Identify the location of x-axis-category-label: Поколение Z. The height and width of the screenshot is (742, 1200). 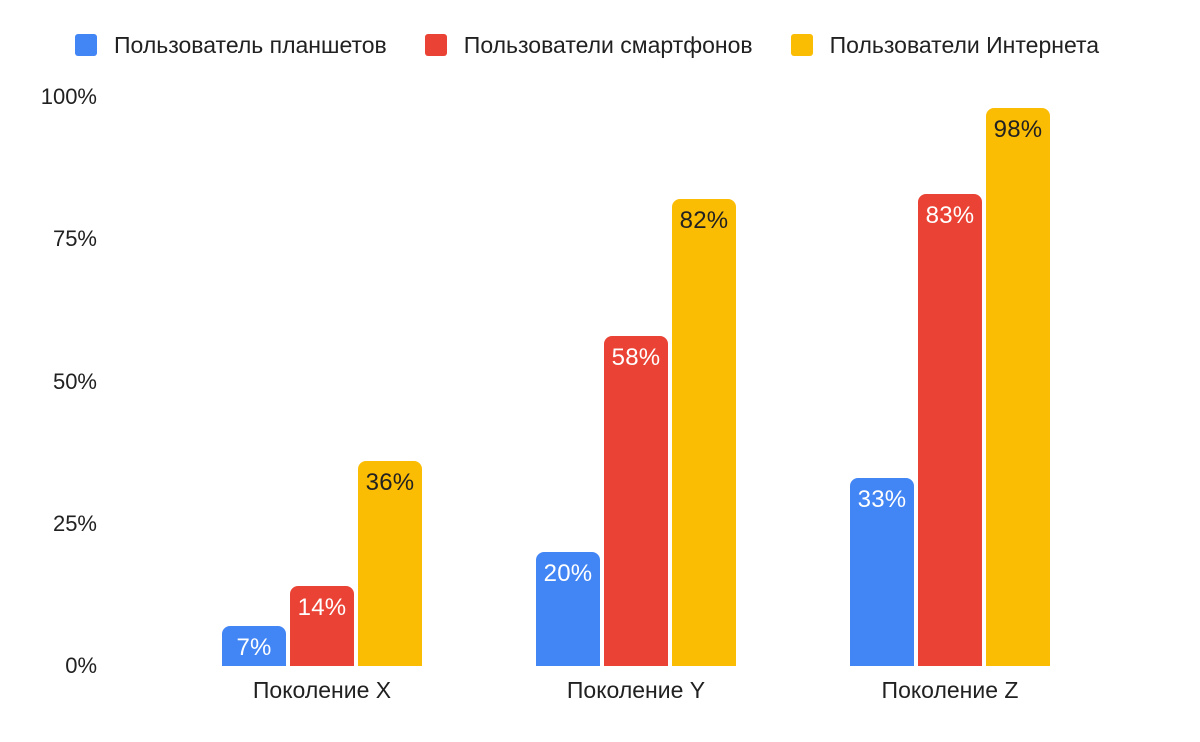
(950, 690).